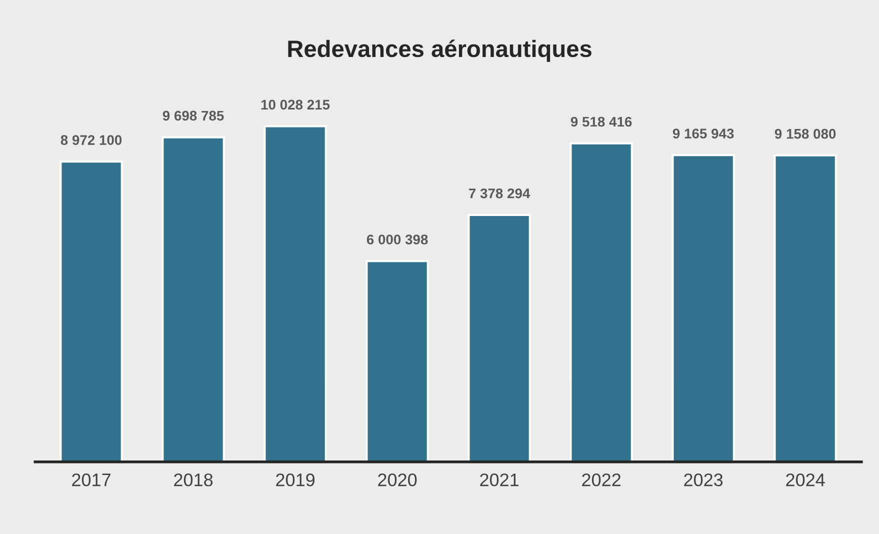 Image resolution: width=879 pixels, height=534 pixels. What do you see at coordinates (499, 480) in the screenshot?
I see `x-tick-label: 2021` at bounding box center [499, 480].